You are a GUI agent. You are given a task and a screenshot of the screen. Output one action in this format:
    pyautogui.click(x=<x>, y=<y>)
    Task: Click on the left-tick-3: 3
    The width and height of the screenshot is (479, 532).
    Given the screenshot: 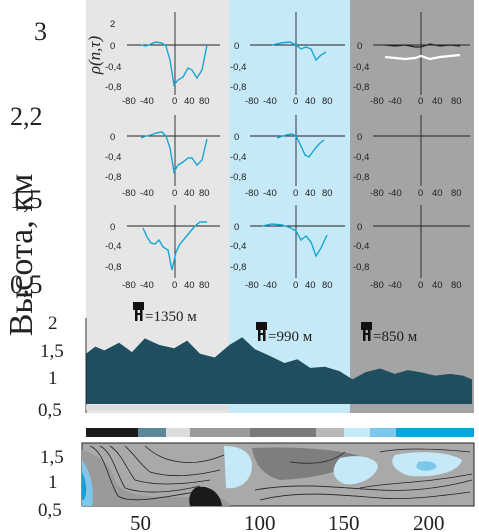 What is the action you would take?
    pyautogui.click(x=40, y=31)
    